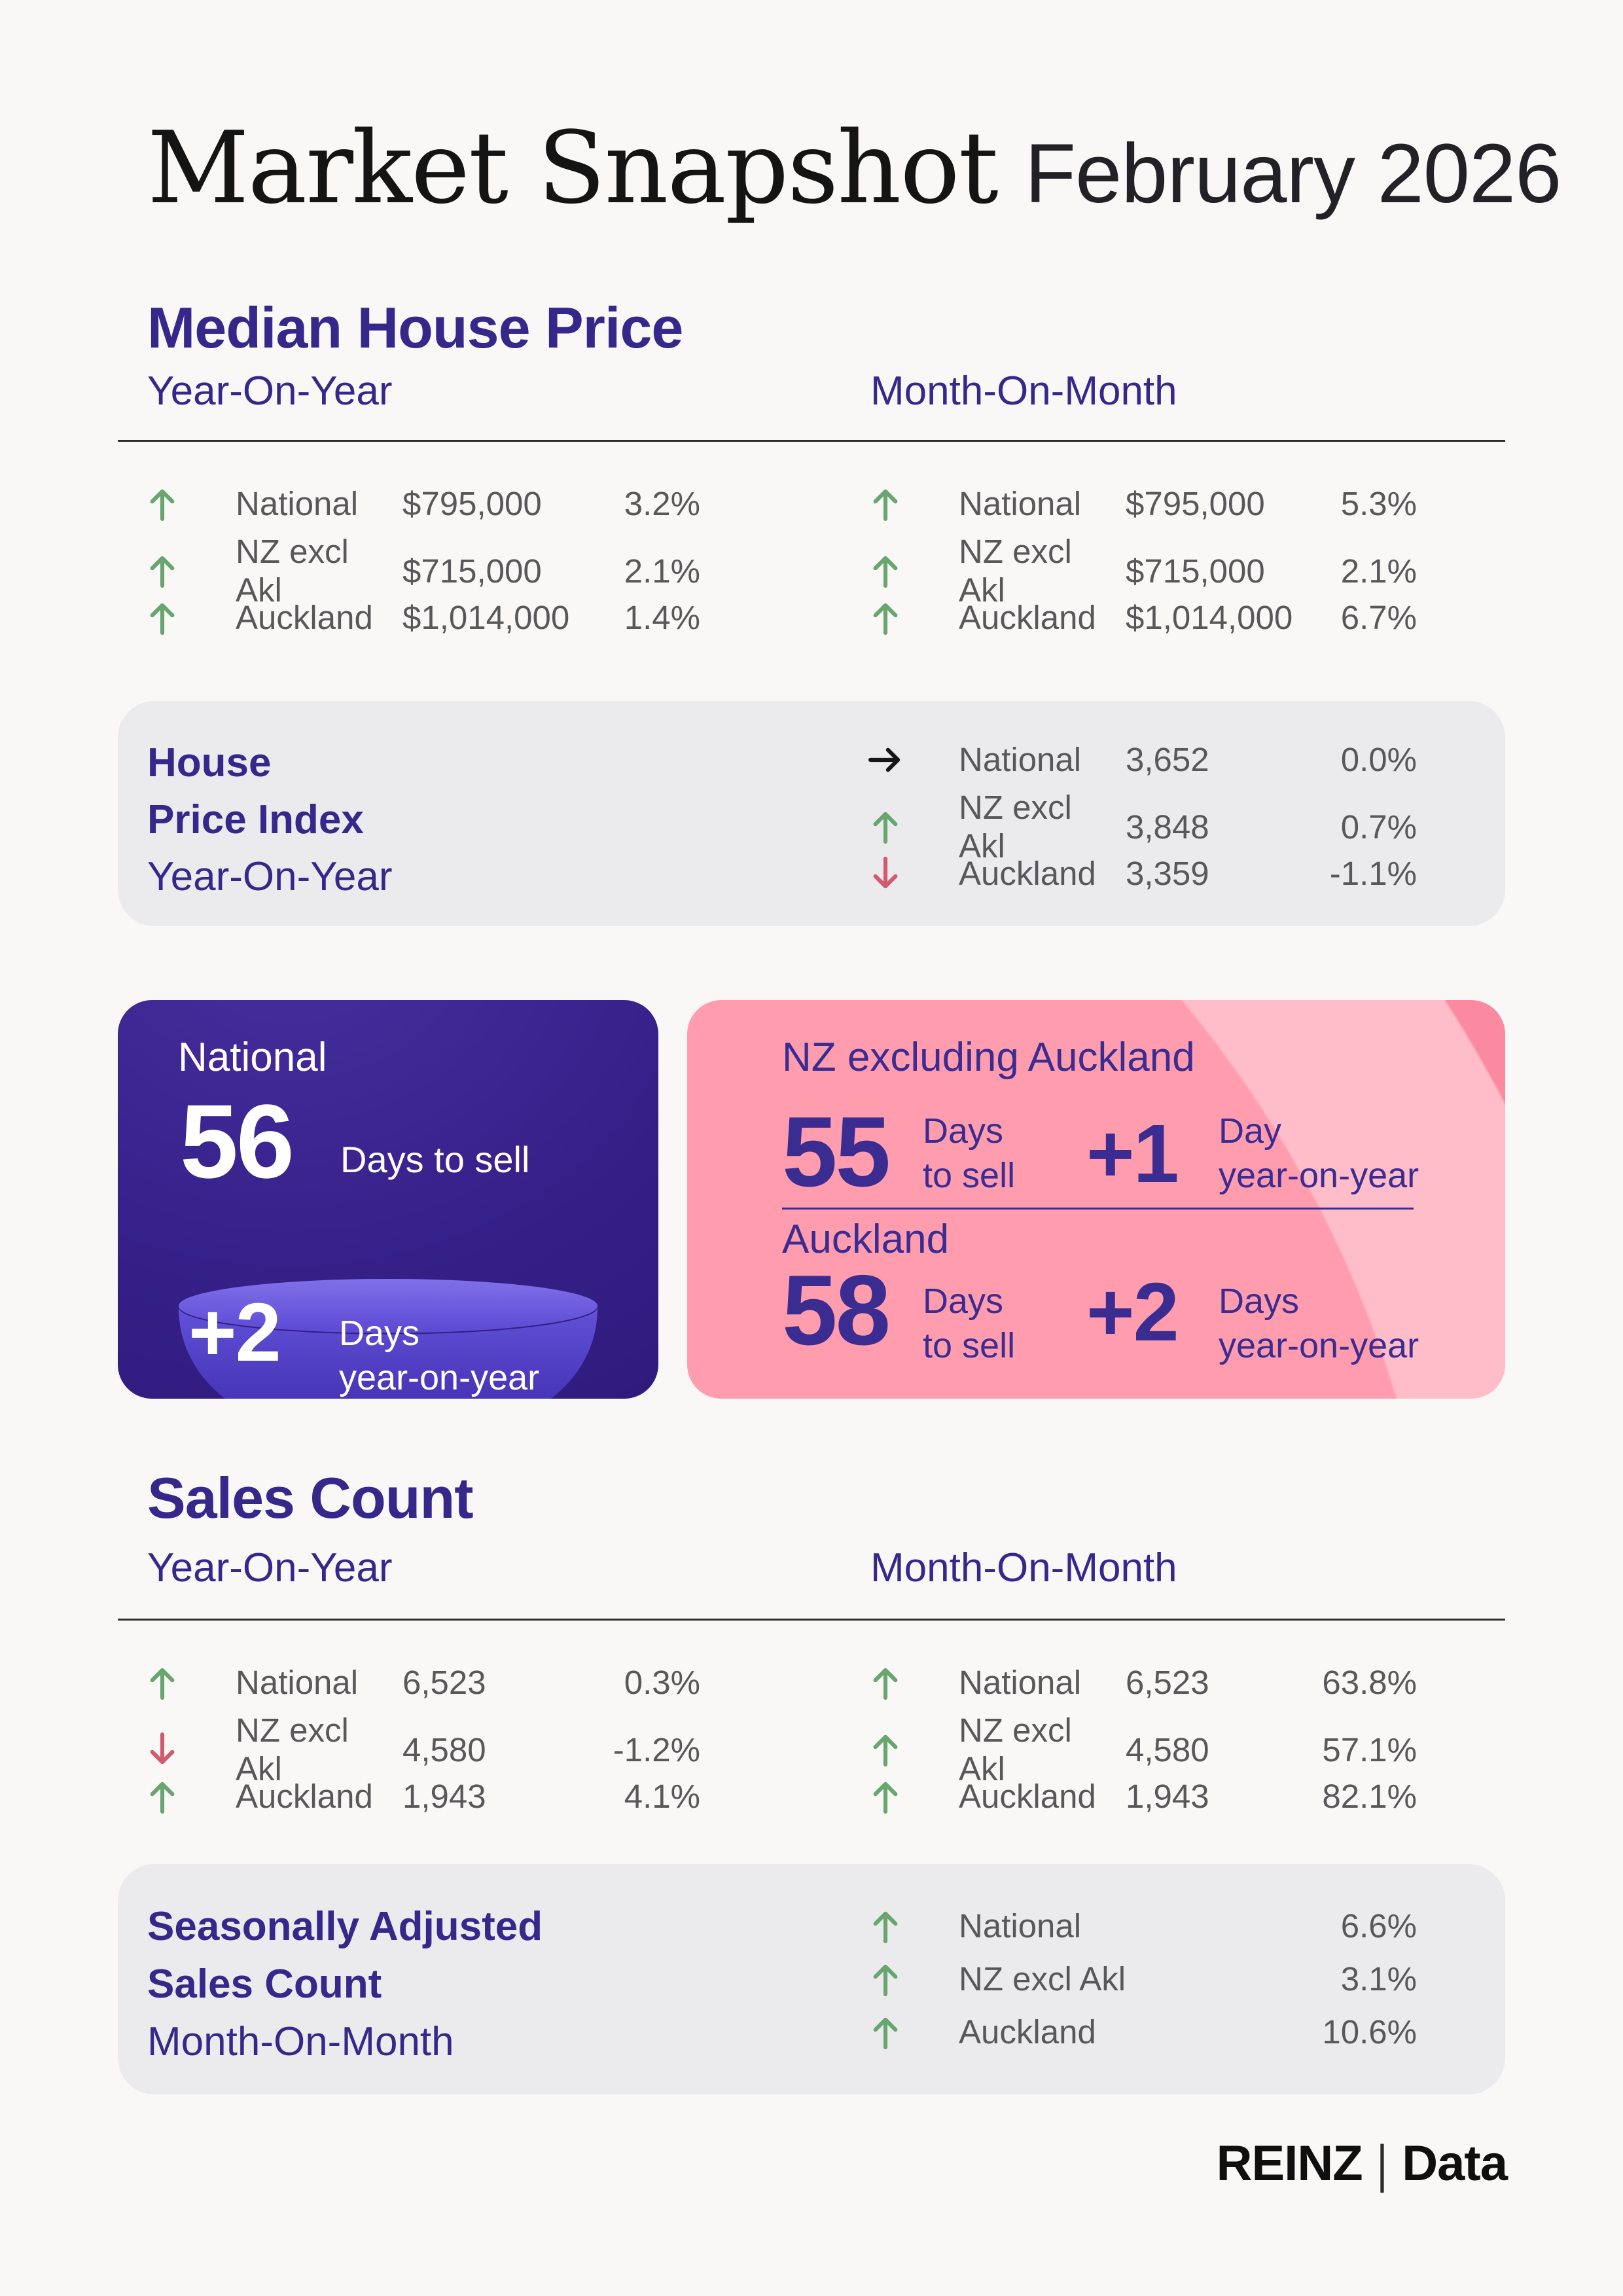 The width and height of the screenshot is (1623, 2296). What do you see at coordinates (1370, 1682) in the screenshot?
I see `percent-change: 63.8%` at bounding box center [1370, 1682].